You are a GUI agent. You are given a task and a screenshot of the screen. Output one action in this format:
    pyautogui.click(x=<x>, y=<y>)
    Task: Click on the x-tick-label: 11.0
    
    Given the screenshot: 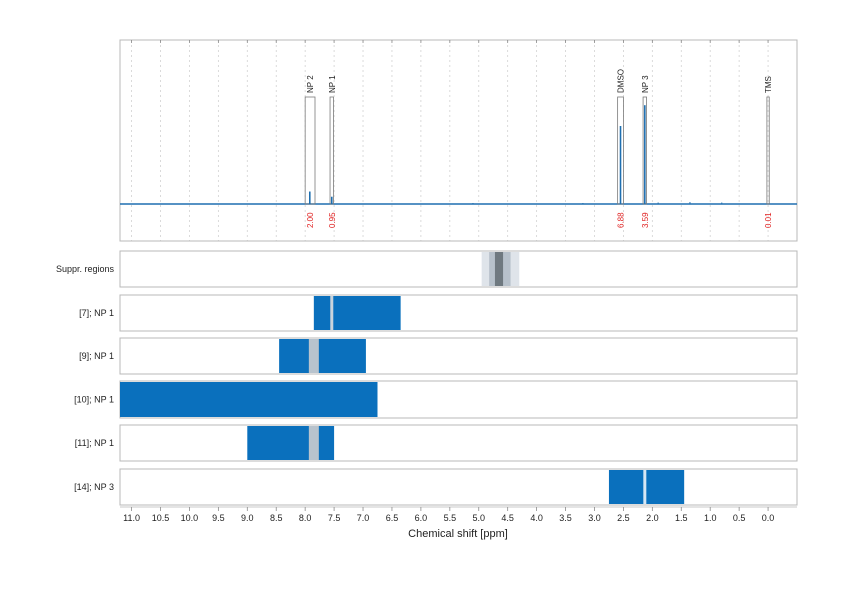 What is the action you would take?
    pyautogui.click(x=131, y=518)
    